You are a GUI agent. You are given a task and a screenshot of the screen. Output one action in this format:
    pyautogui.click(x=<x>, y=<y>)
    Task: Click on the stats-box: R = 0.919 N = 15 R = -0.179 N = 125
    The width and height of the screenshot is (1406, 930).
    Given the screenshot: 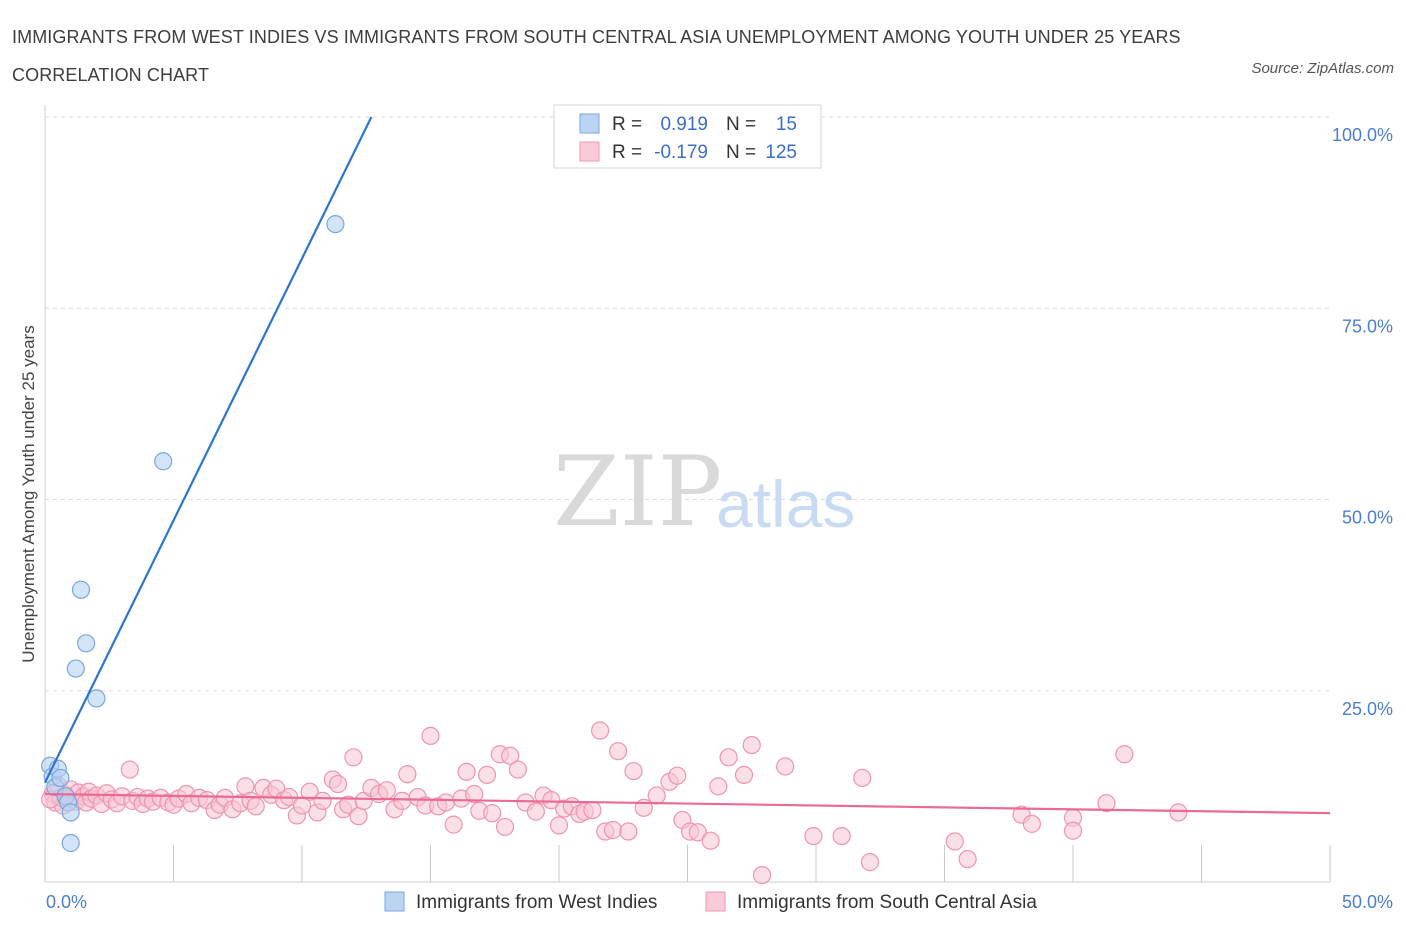 What is the action you would take?
    pyautogui.click(x=687, y=136)
    